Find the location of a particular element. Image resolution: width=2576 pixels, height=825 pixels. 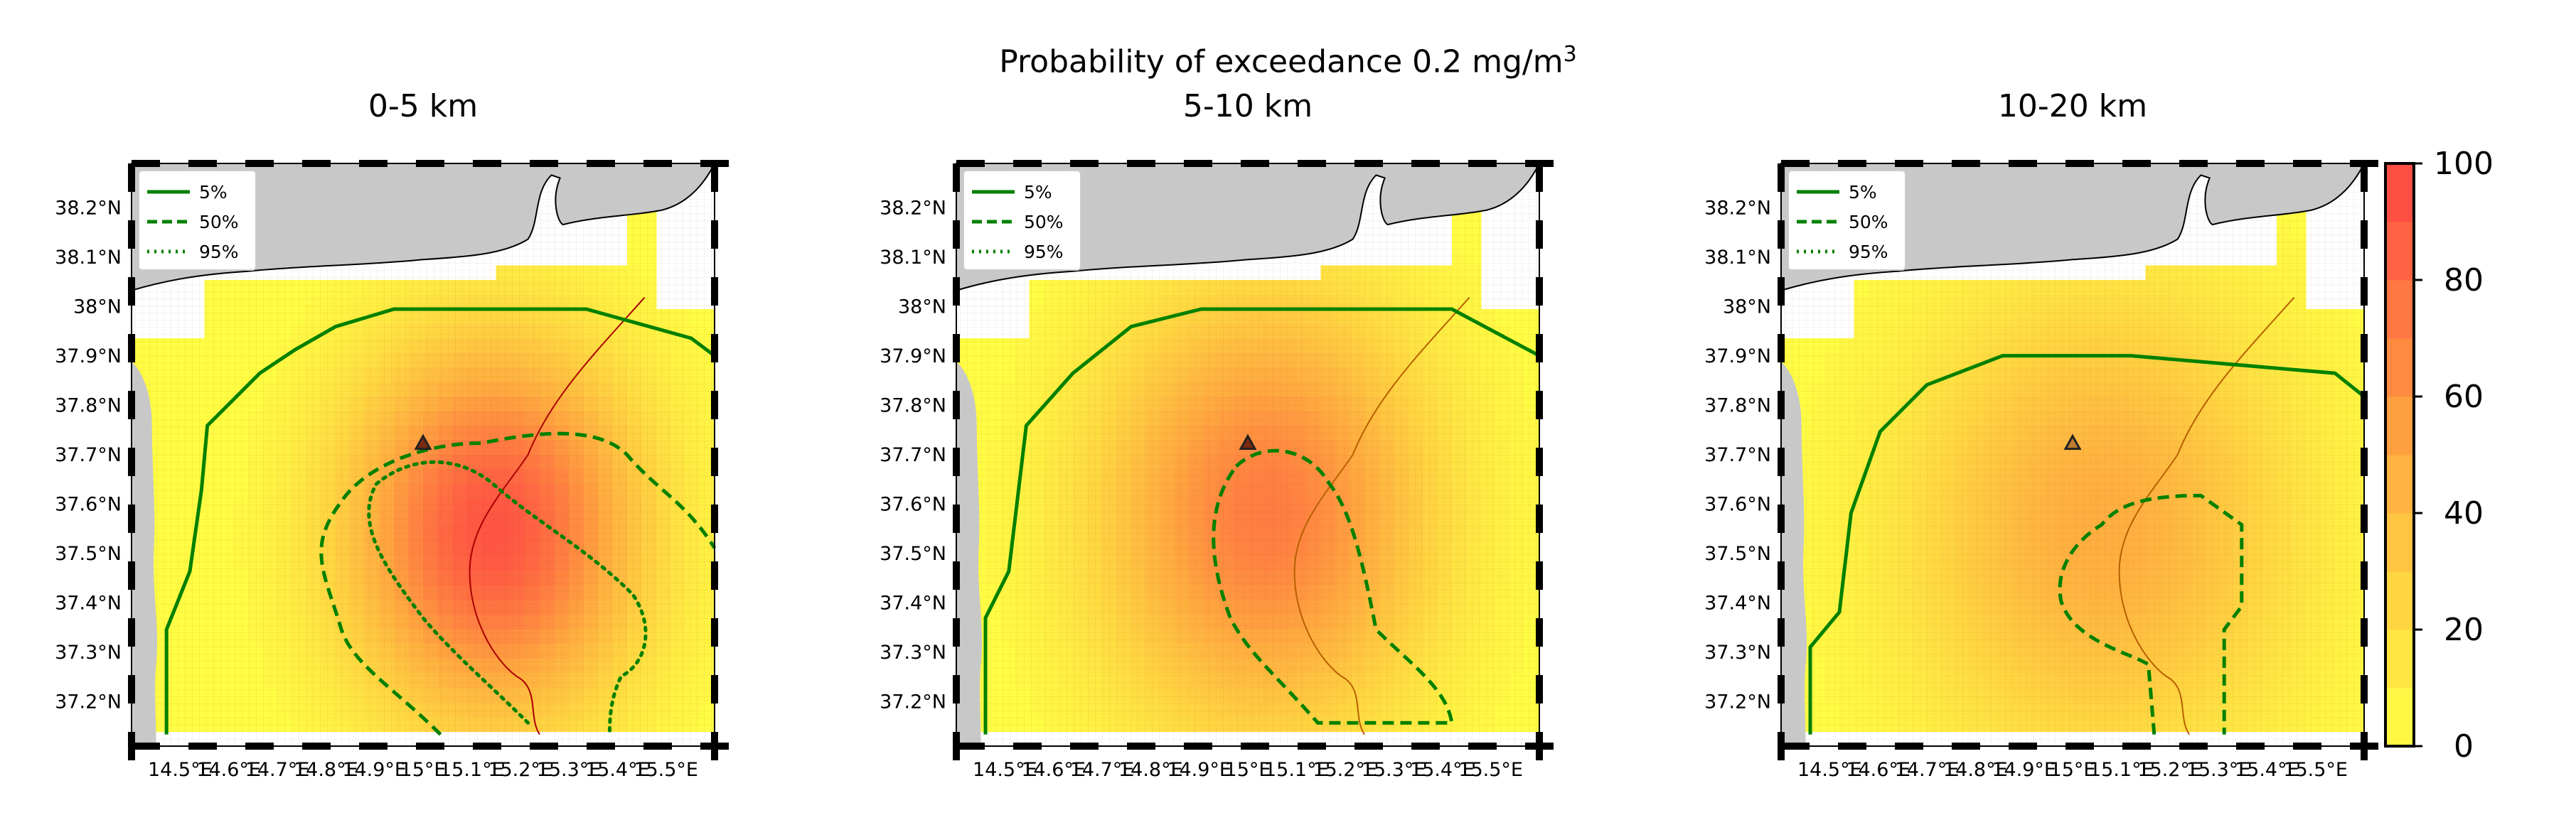

contour-95-percent is located at coordinates (507, 598).